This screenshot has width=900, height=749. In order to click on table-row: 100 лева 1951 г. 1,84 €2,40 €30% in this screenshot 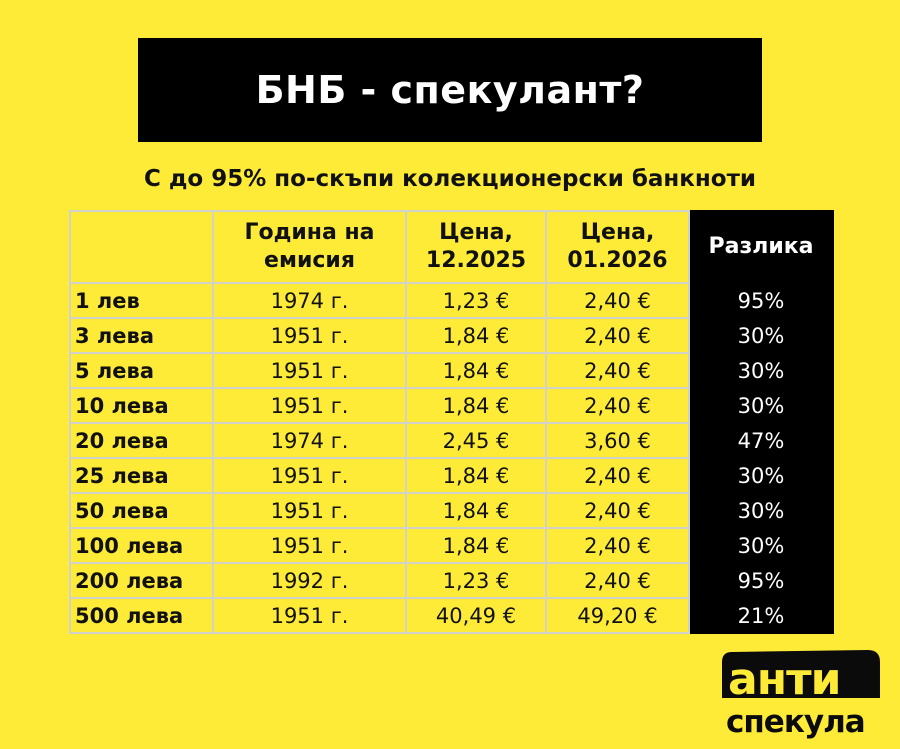, I will do `click(451, 545)`.